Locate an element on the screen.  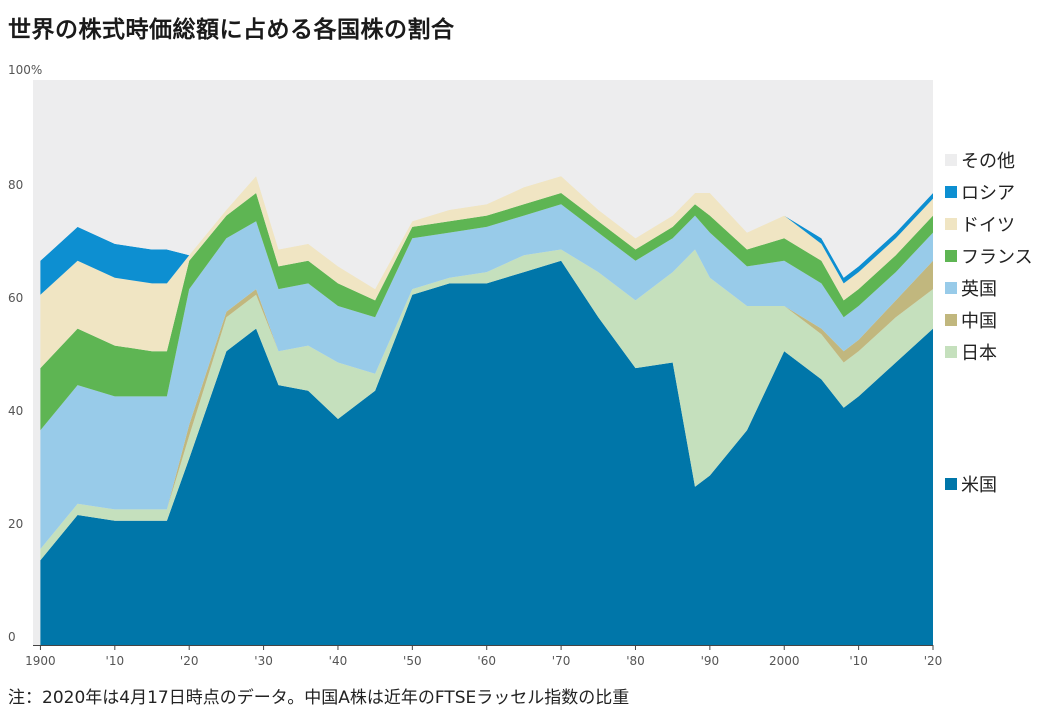
y-tick-label: 0 is located at coordinates (12, 637).